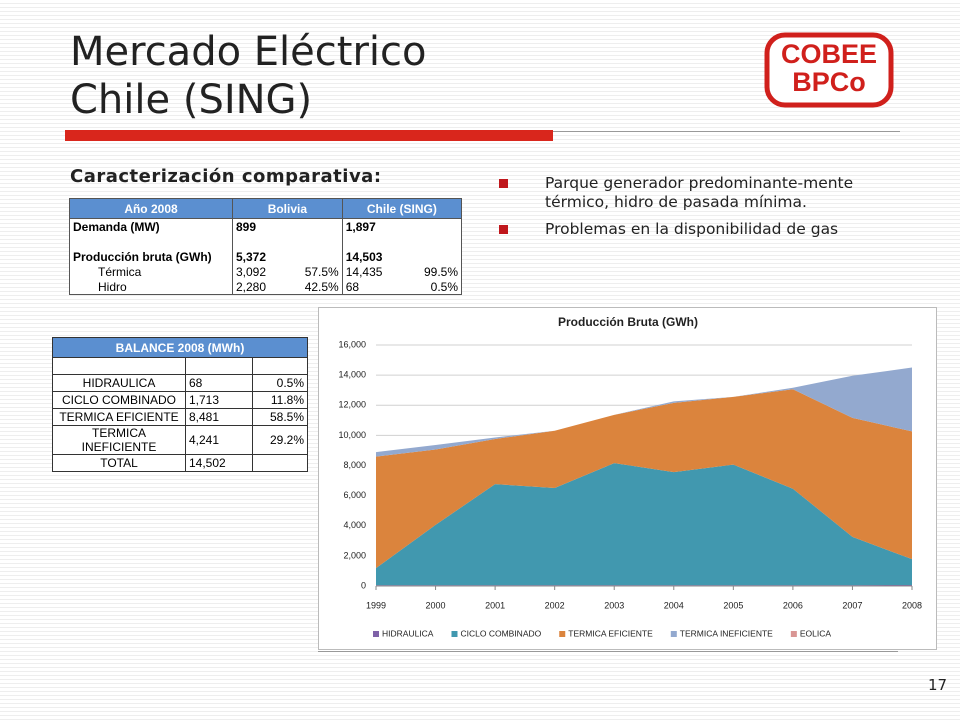 This screenshot has width=960, height=720. I want to click on table-cell: 1,713, so click(219, 400).